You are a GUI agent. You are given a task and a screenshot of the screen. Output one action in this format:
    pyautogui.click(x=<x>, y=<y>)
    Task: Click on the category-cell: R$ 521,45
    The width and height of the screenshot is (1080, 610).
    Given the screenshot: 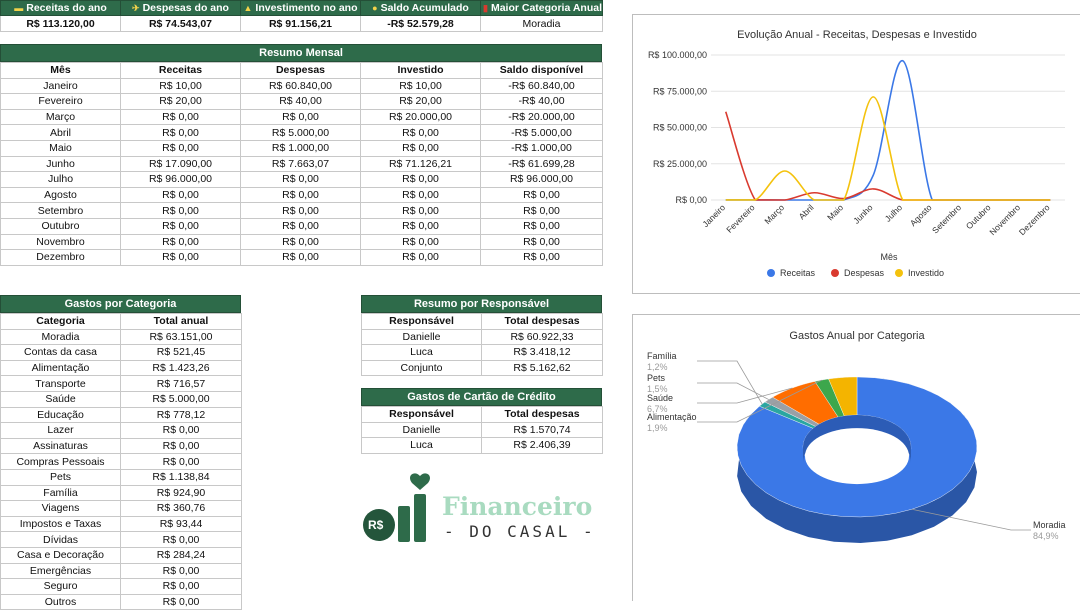 What is the action you would take?
    pyautogui.click(x=181, y=352)
    